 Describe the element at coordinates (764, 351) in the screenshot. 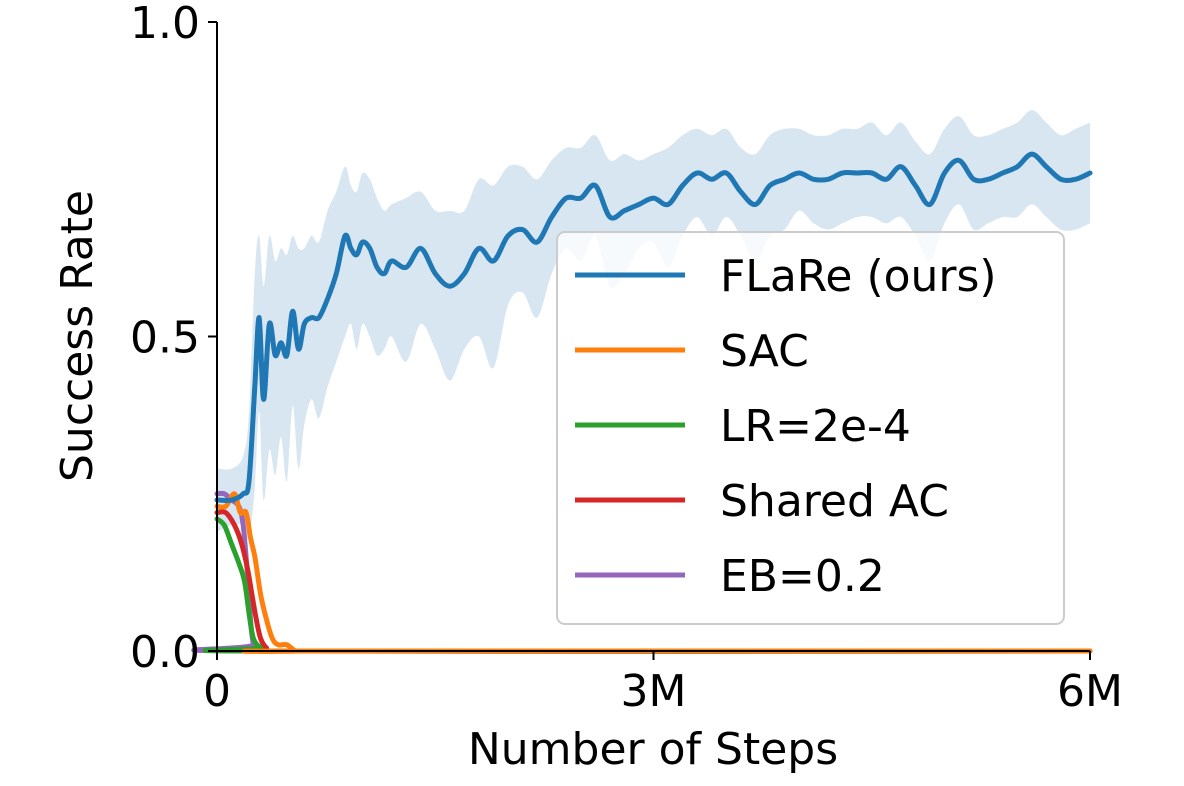

I see `legend-label: SAC` at that location.